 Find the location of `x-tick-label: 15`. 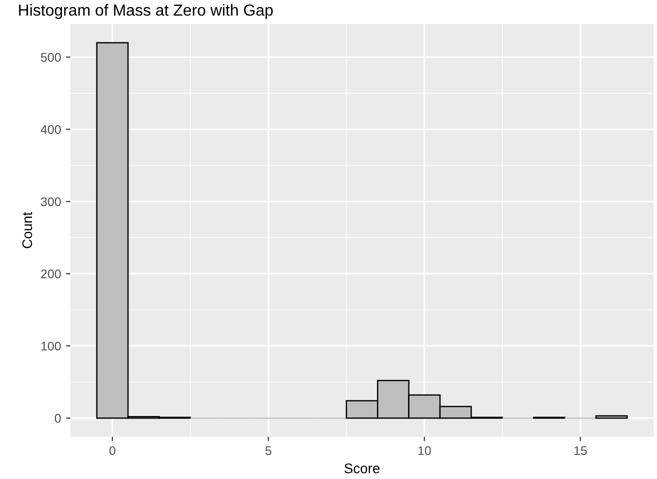

x-tick-label: 15 is located at coordinates (580, 451).